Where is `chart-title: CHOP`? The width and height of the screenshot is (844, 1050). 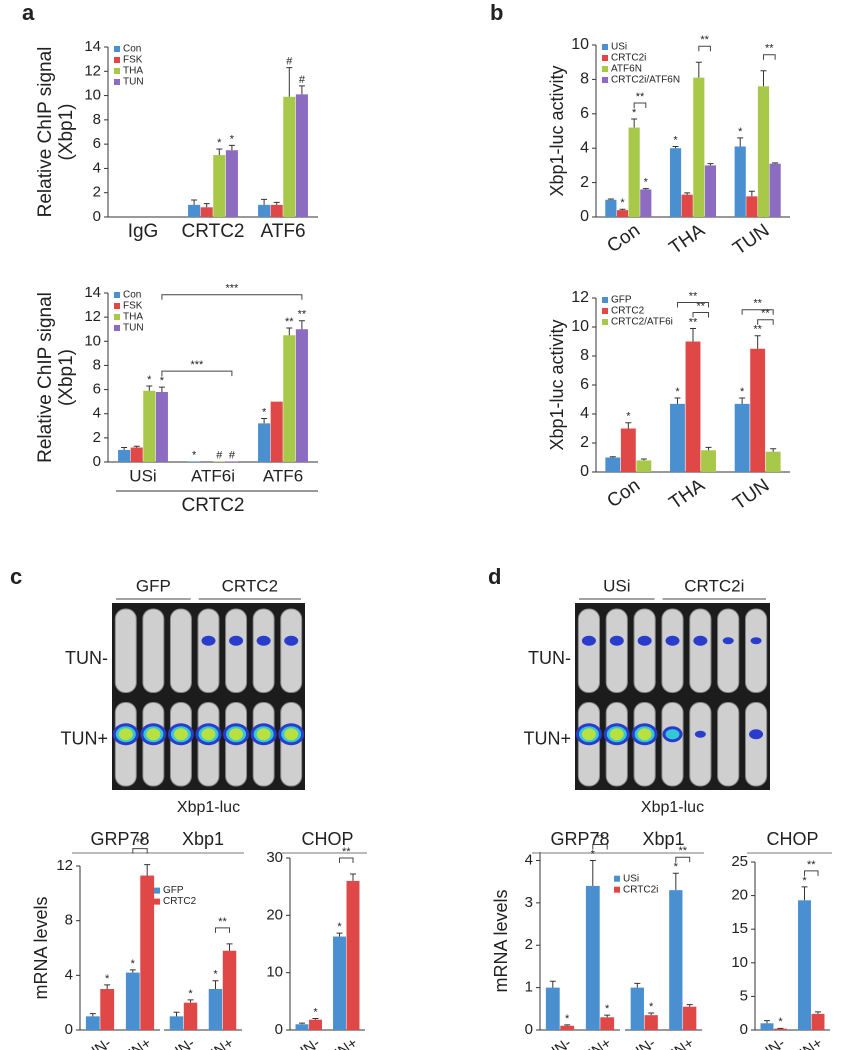
chart-title: CHOP is located at coordinates (327, 839).